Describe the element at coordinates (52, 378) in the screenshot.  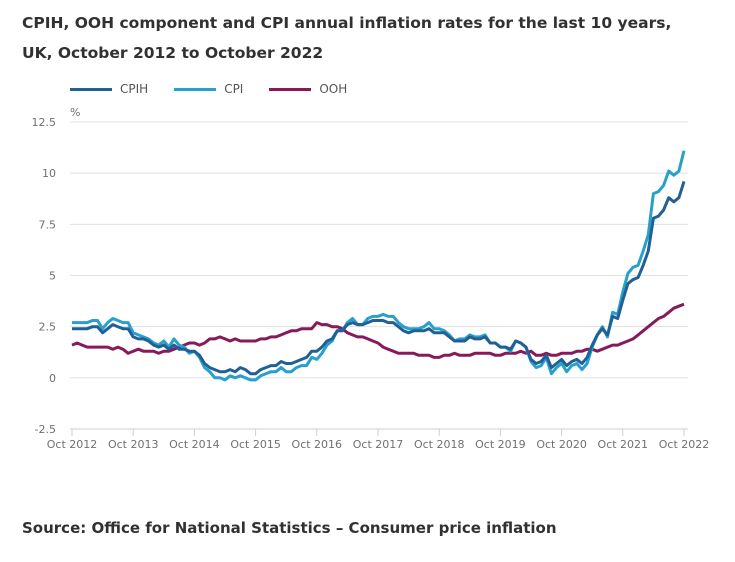
I see `y-tick-label: 0` at that location.